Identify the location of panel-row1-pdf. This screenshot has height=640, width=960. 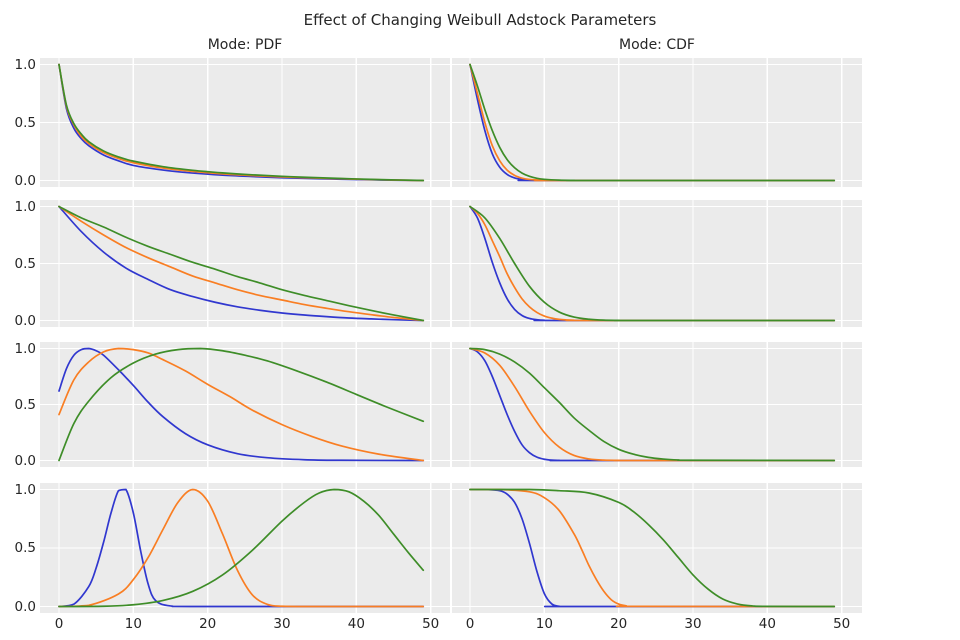
(245, 122).